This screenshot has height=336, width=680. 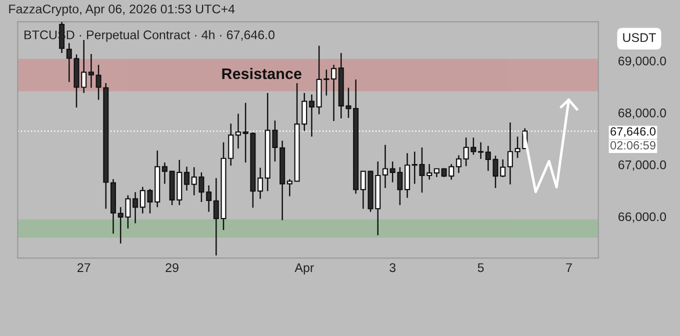 I want to click on x-tick-label: 29, so click(x=172, y=267).